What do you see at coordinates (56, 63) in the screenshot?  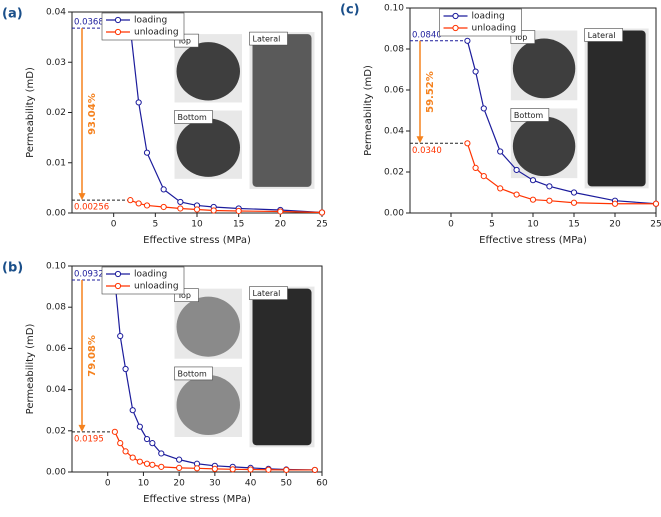 I see `y-tick-label: 0.03` at bounding box center [56, 63].